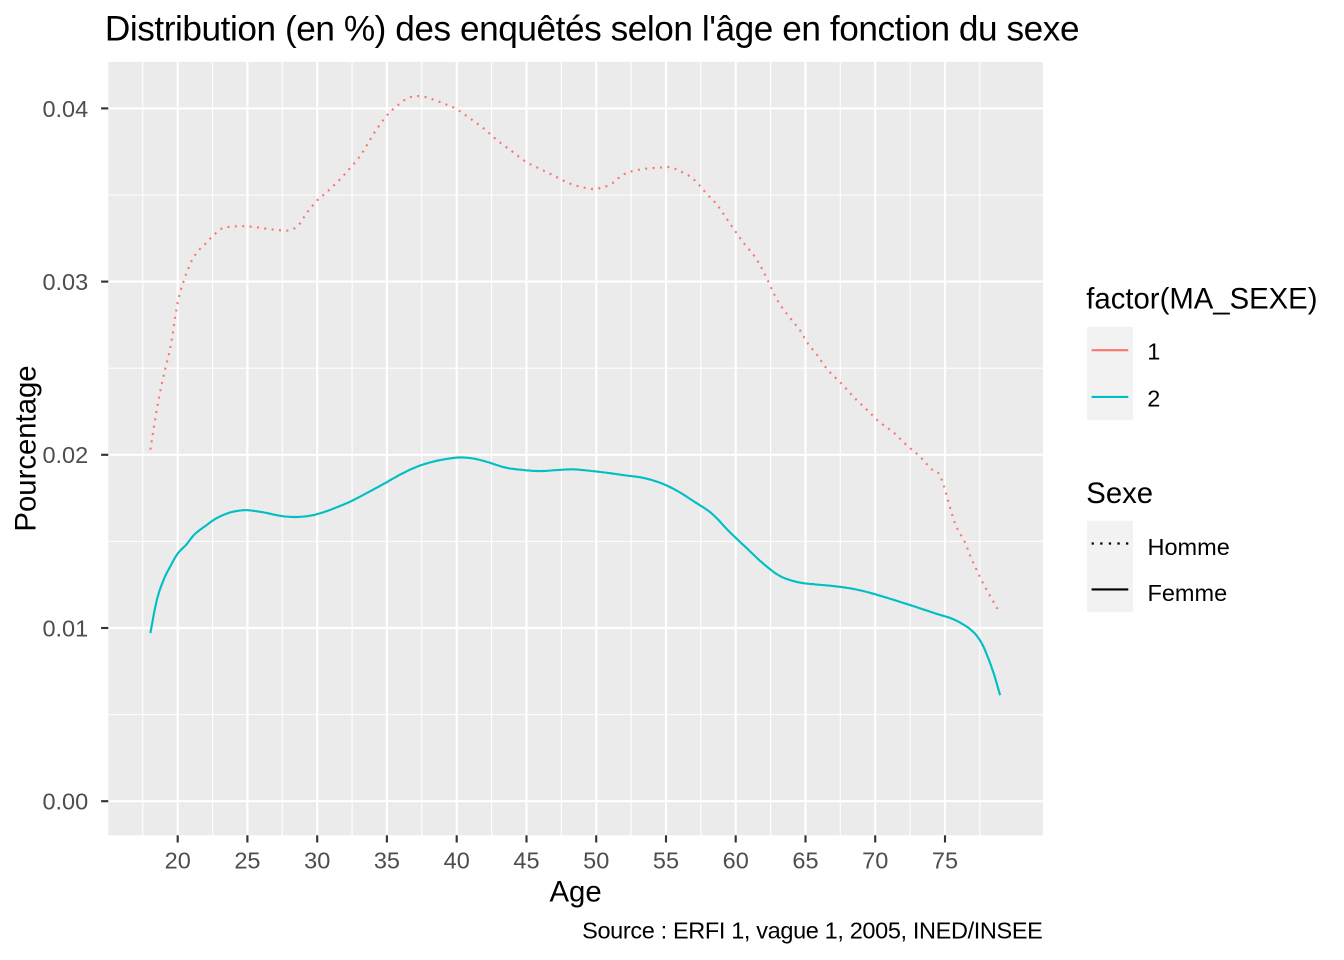 This screenshot has height=960, width=1344. What do you see at coordinates (576, 892) in the screenshot?
I see `svg-text: Age` at bounding box center [576, 892].